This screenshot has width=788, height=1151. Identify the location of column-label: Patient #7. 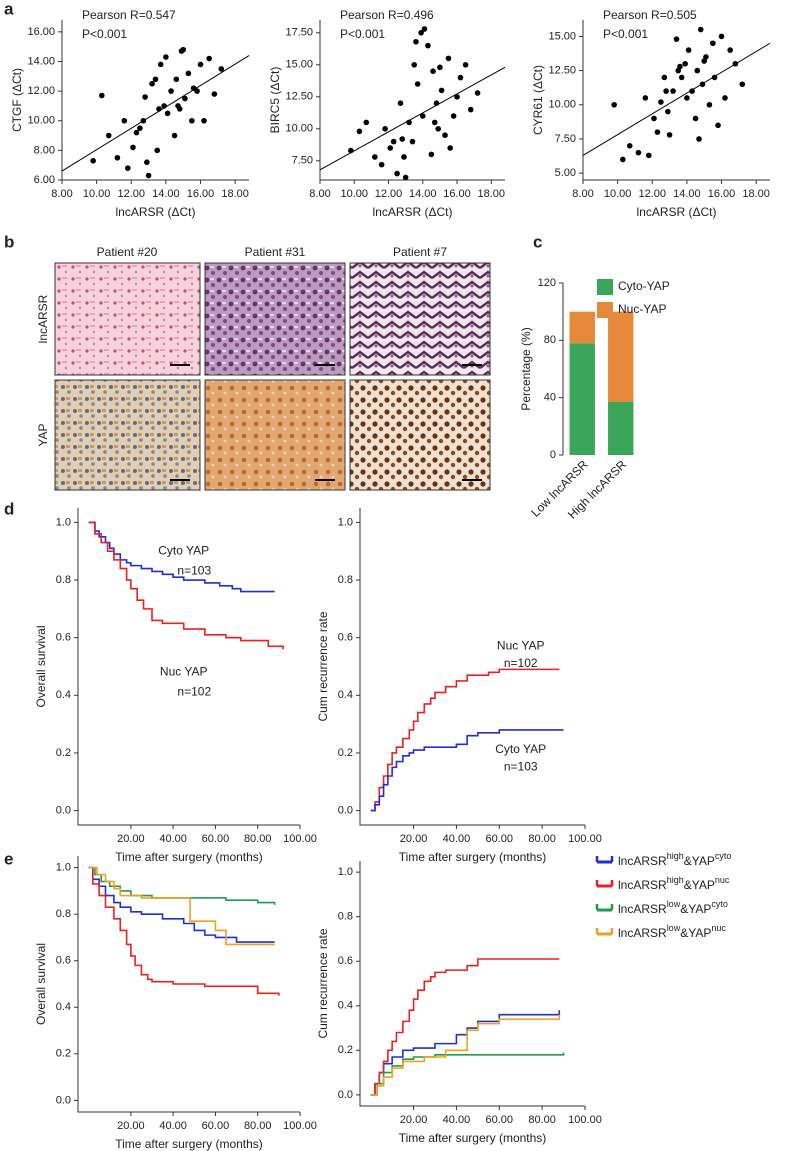
(420, 252).